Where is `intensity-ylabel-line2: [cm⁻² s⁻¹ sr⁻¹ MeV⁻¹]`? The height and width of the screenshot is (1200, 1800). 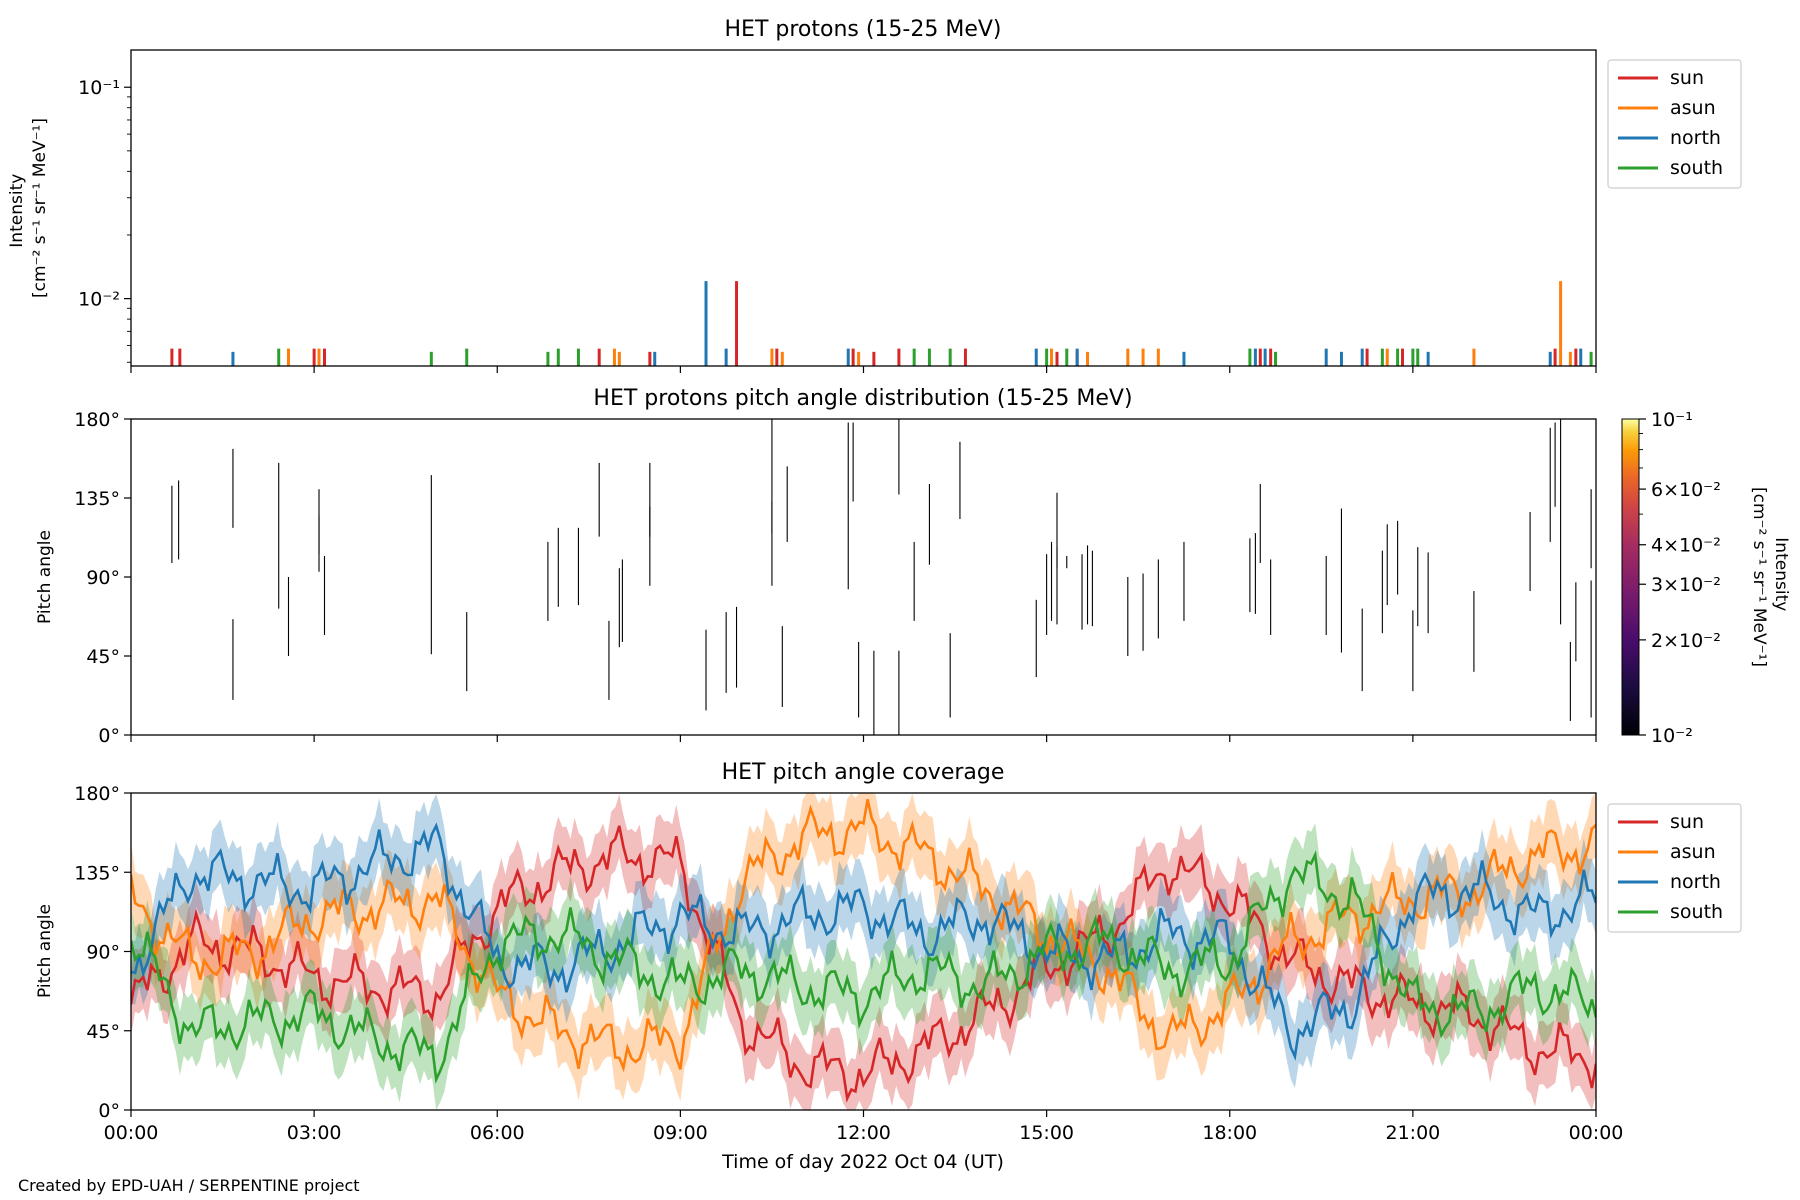
intensity-ylabel-line2: [cm⁻² s⁻¹ sr⁻¹ MeV⁻¹] is located at coordinates (40, 208).